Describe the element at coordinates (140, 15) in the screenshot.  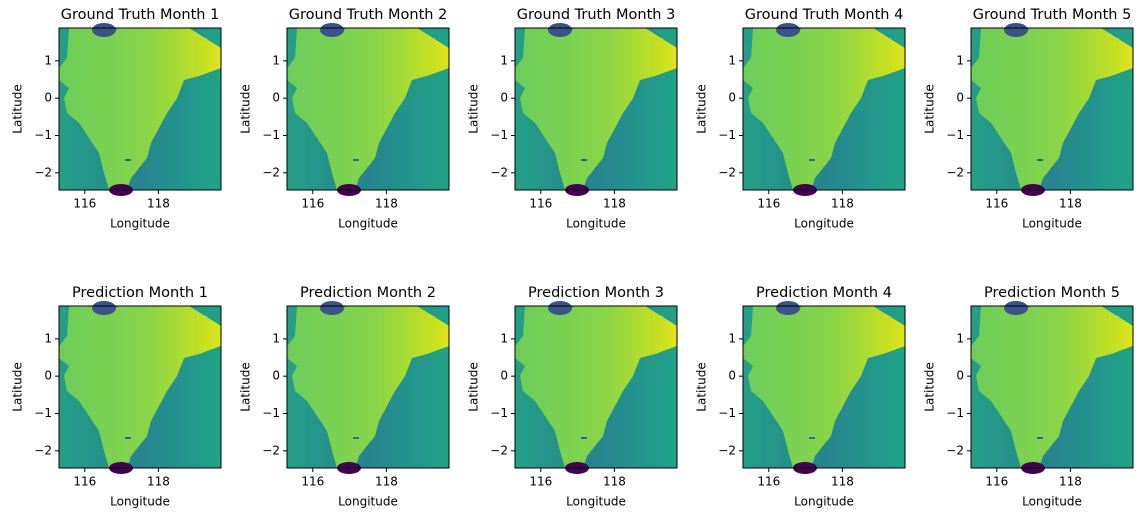
I see `chart-title: Ground Truth Month 1` at that location.